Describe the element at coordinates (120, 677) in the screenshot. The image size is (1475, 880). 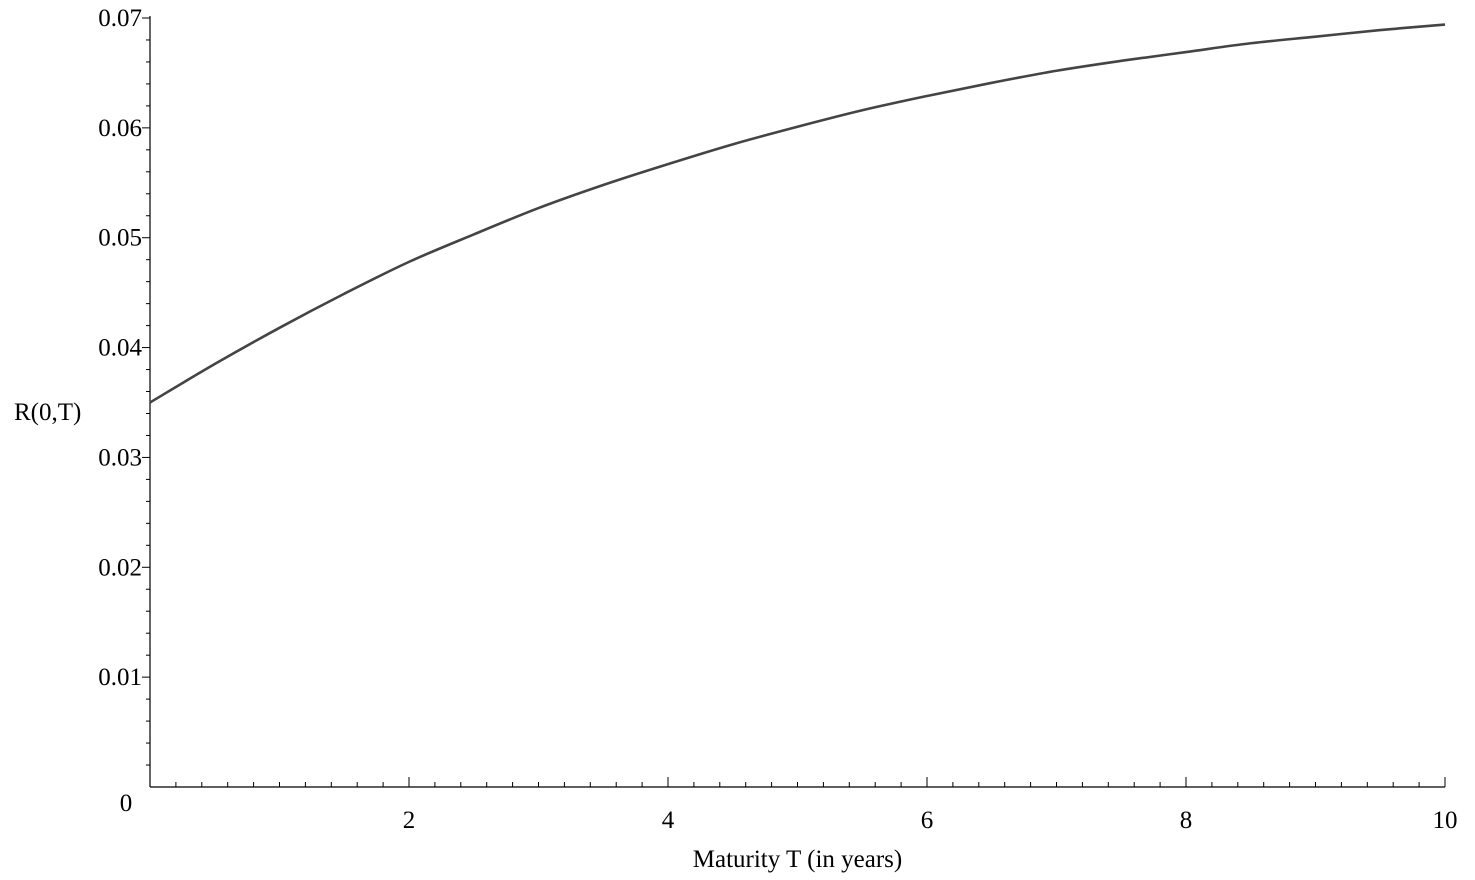
I see `y-tick-label: 0.01` at that location.